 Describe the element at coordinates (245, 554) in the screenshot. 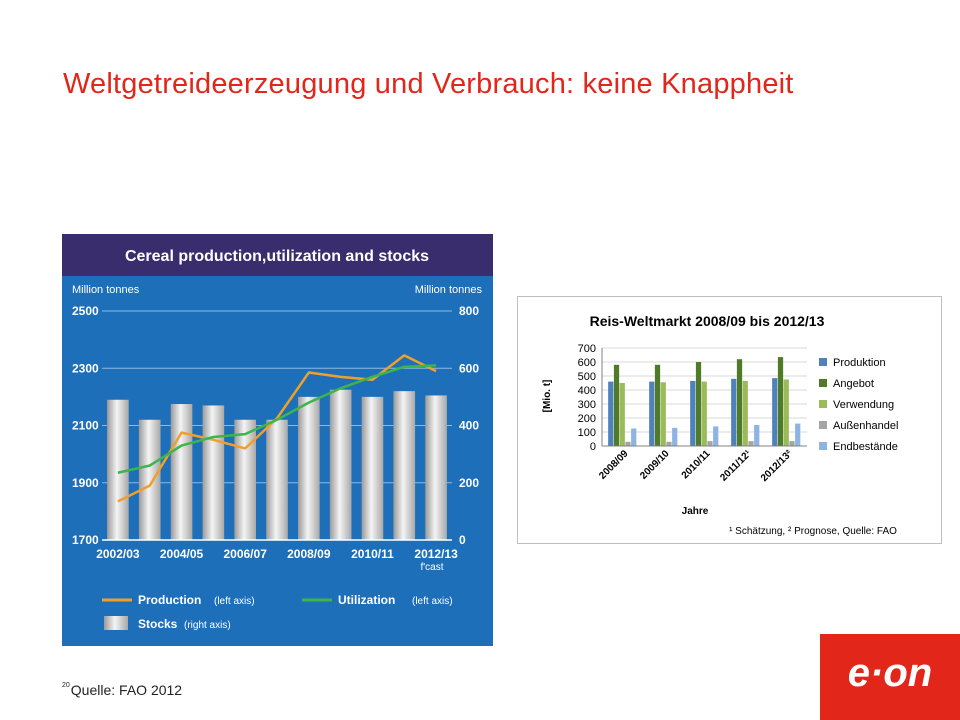

I see `cereal-x-tick-label: 2006/07` at that location.